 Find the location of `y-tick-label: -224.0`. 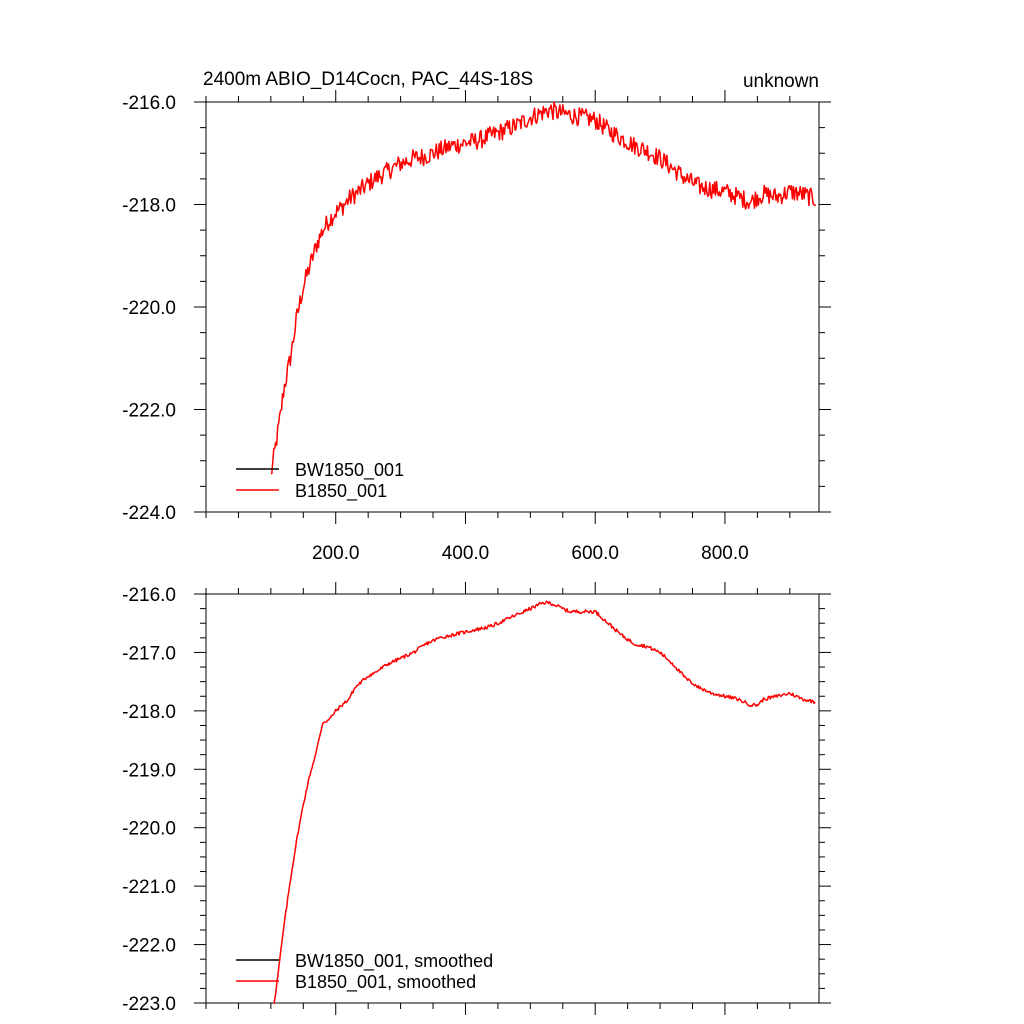

y-tick-label: -224.0 is located at coordinates (149, 513).